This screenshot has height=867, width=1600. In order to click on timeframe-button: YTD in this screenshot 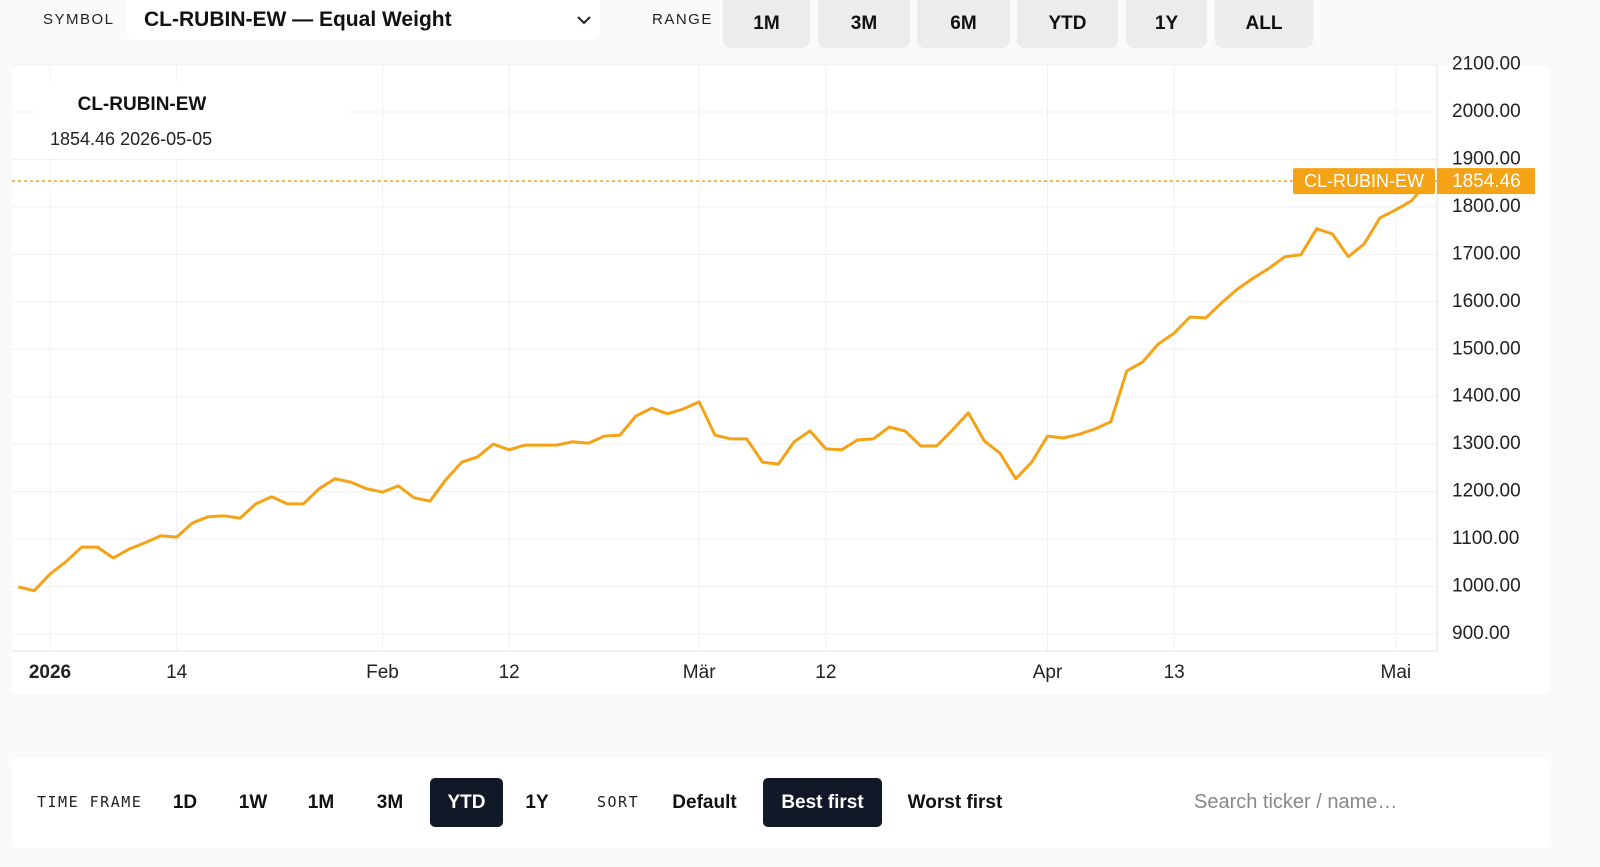, I will do `click(466, 802)`.